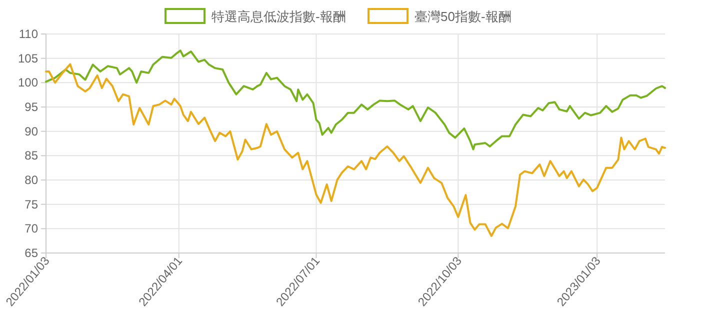  I want to click on y-tick-label: 110, so click(28, 34).